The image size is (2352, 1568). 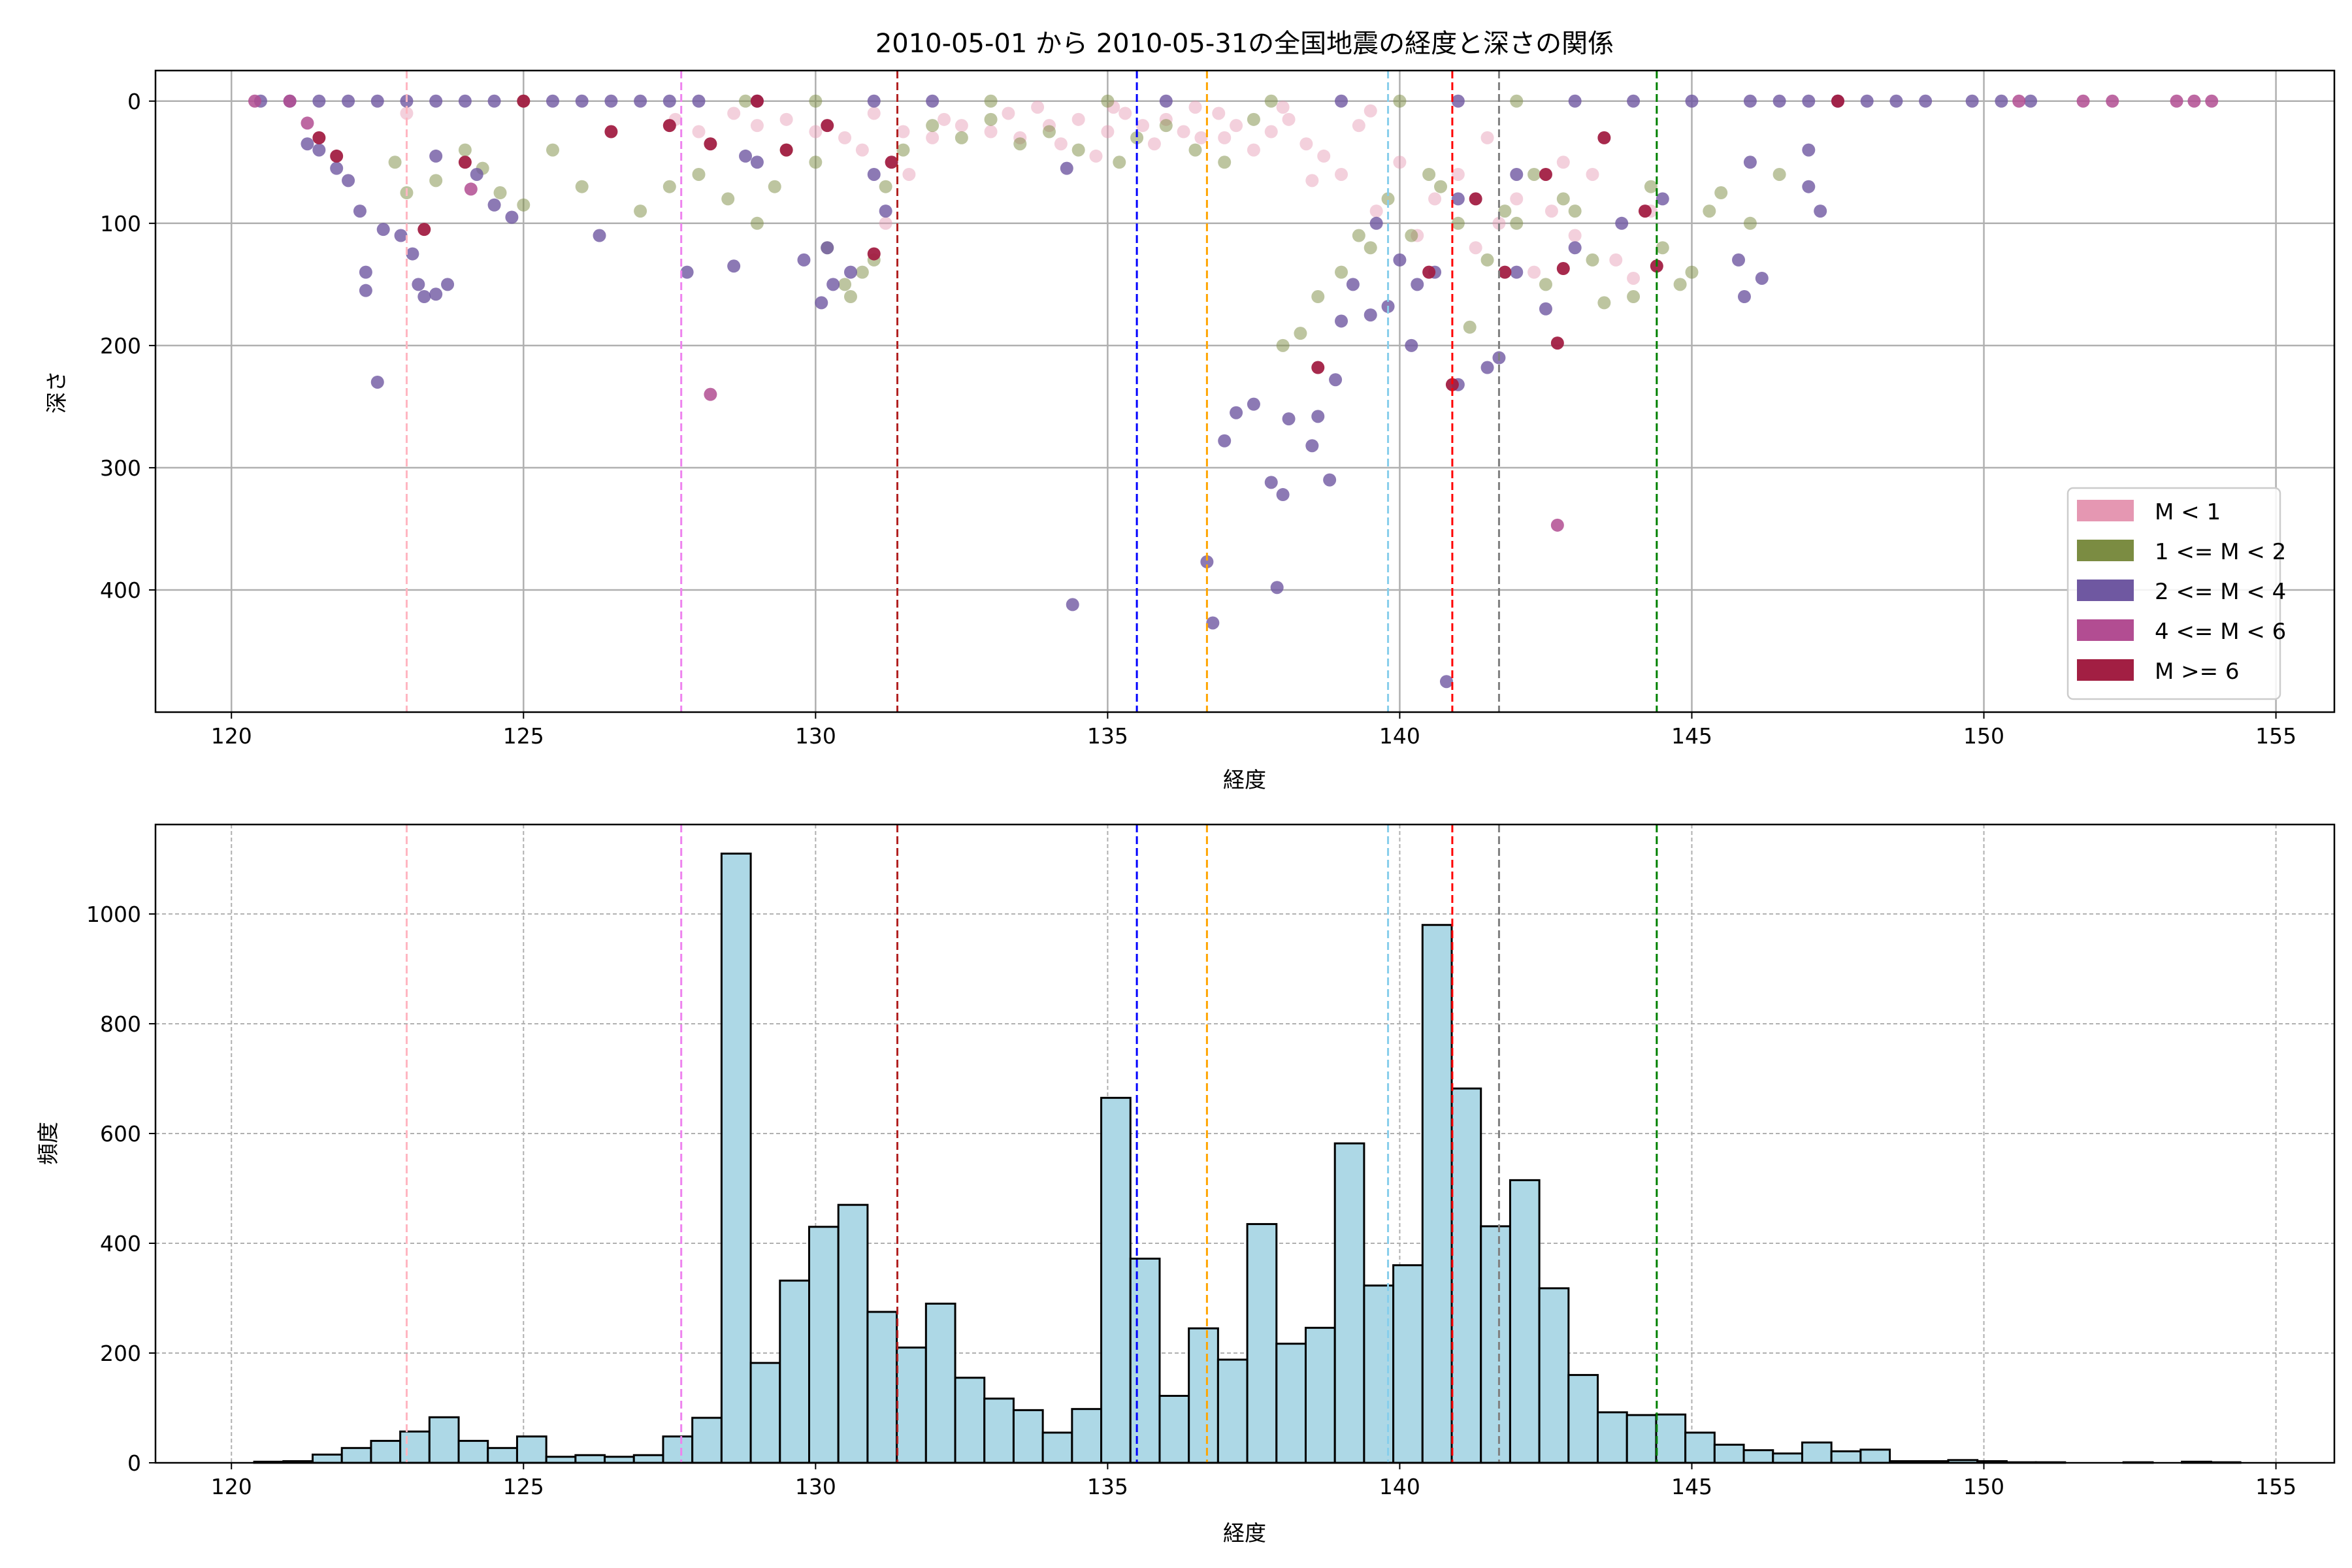 What do you see at coordinates (1244, 779) in the screenshot?
I see `scatter-xlabel: 経度` at bounding box center [1244, 779].